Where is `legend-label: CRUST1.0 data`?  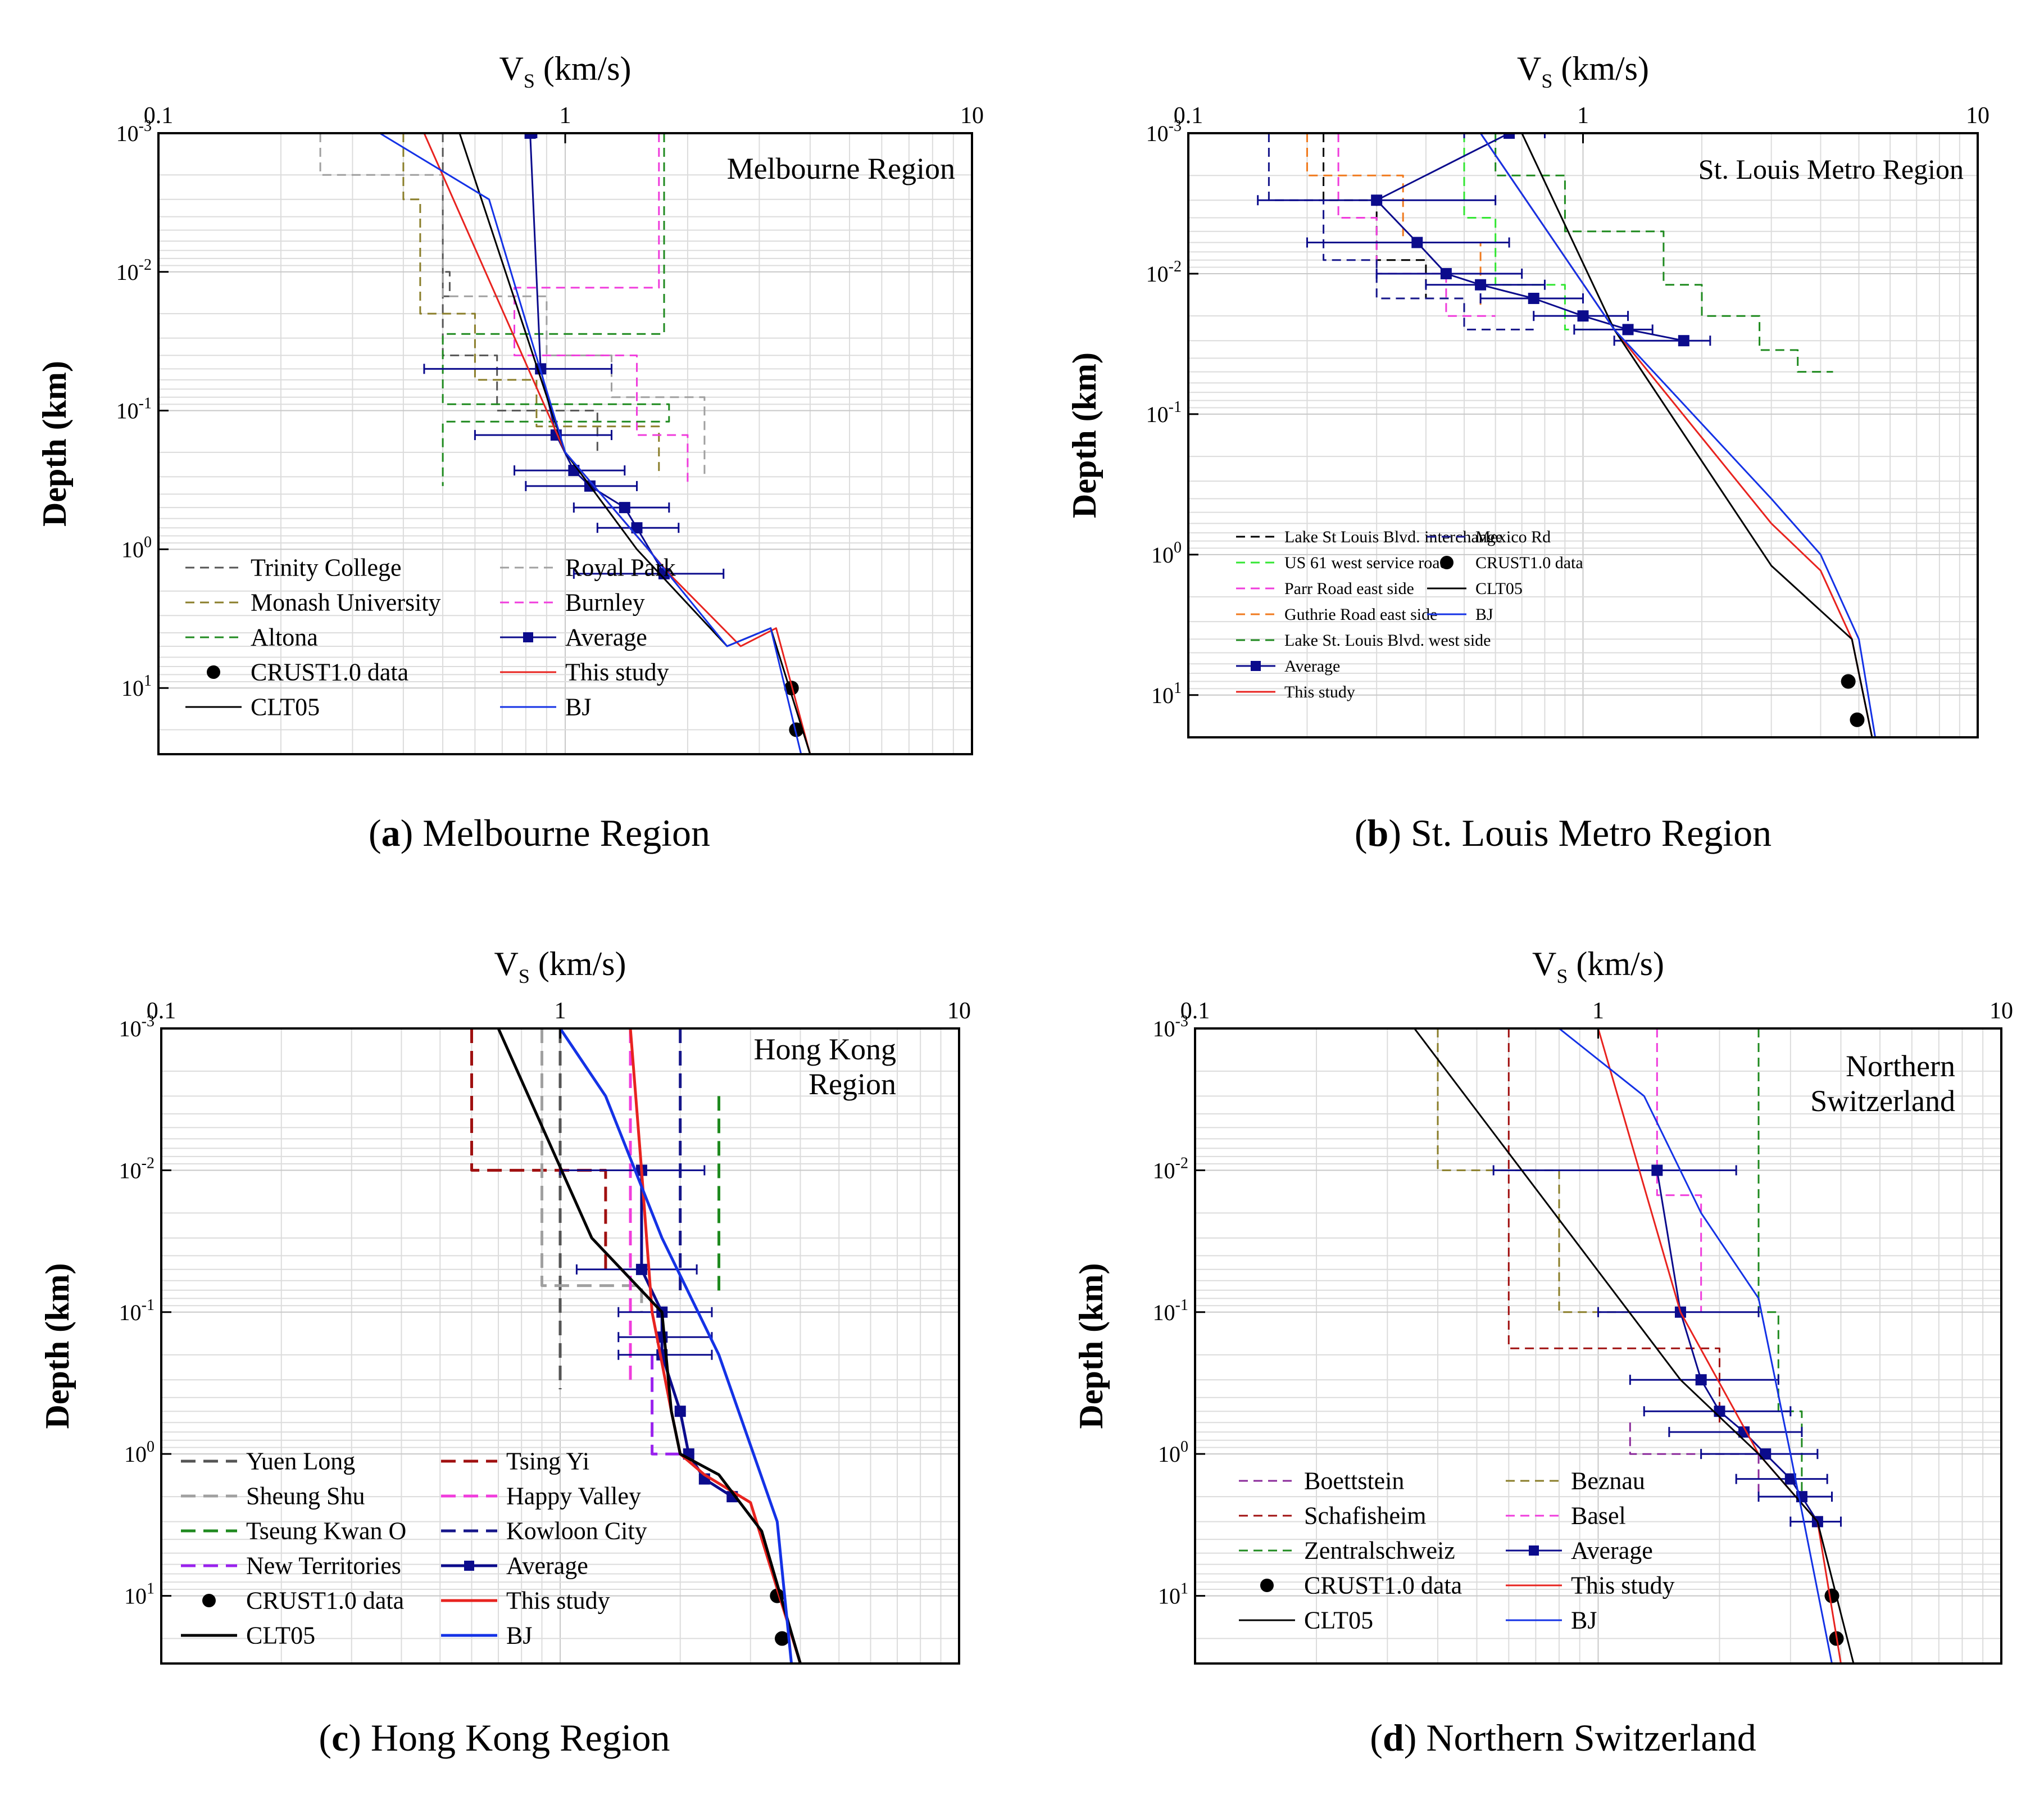 legend-label: CRUST1.0 data is located at coordinates (330, 672).